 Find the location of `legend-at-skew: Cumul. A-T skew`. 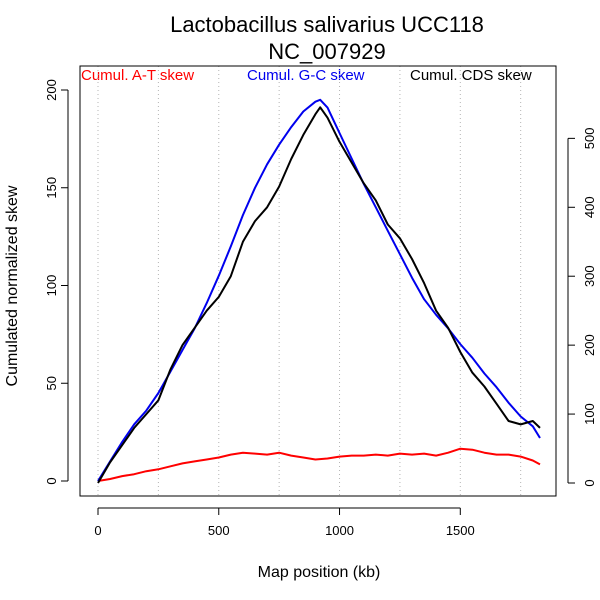

legend-at-skew: Cumul. A-T skew is located at coordinates (137, 75).